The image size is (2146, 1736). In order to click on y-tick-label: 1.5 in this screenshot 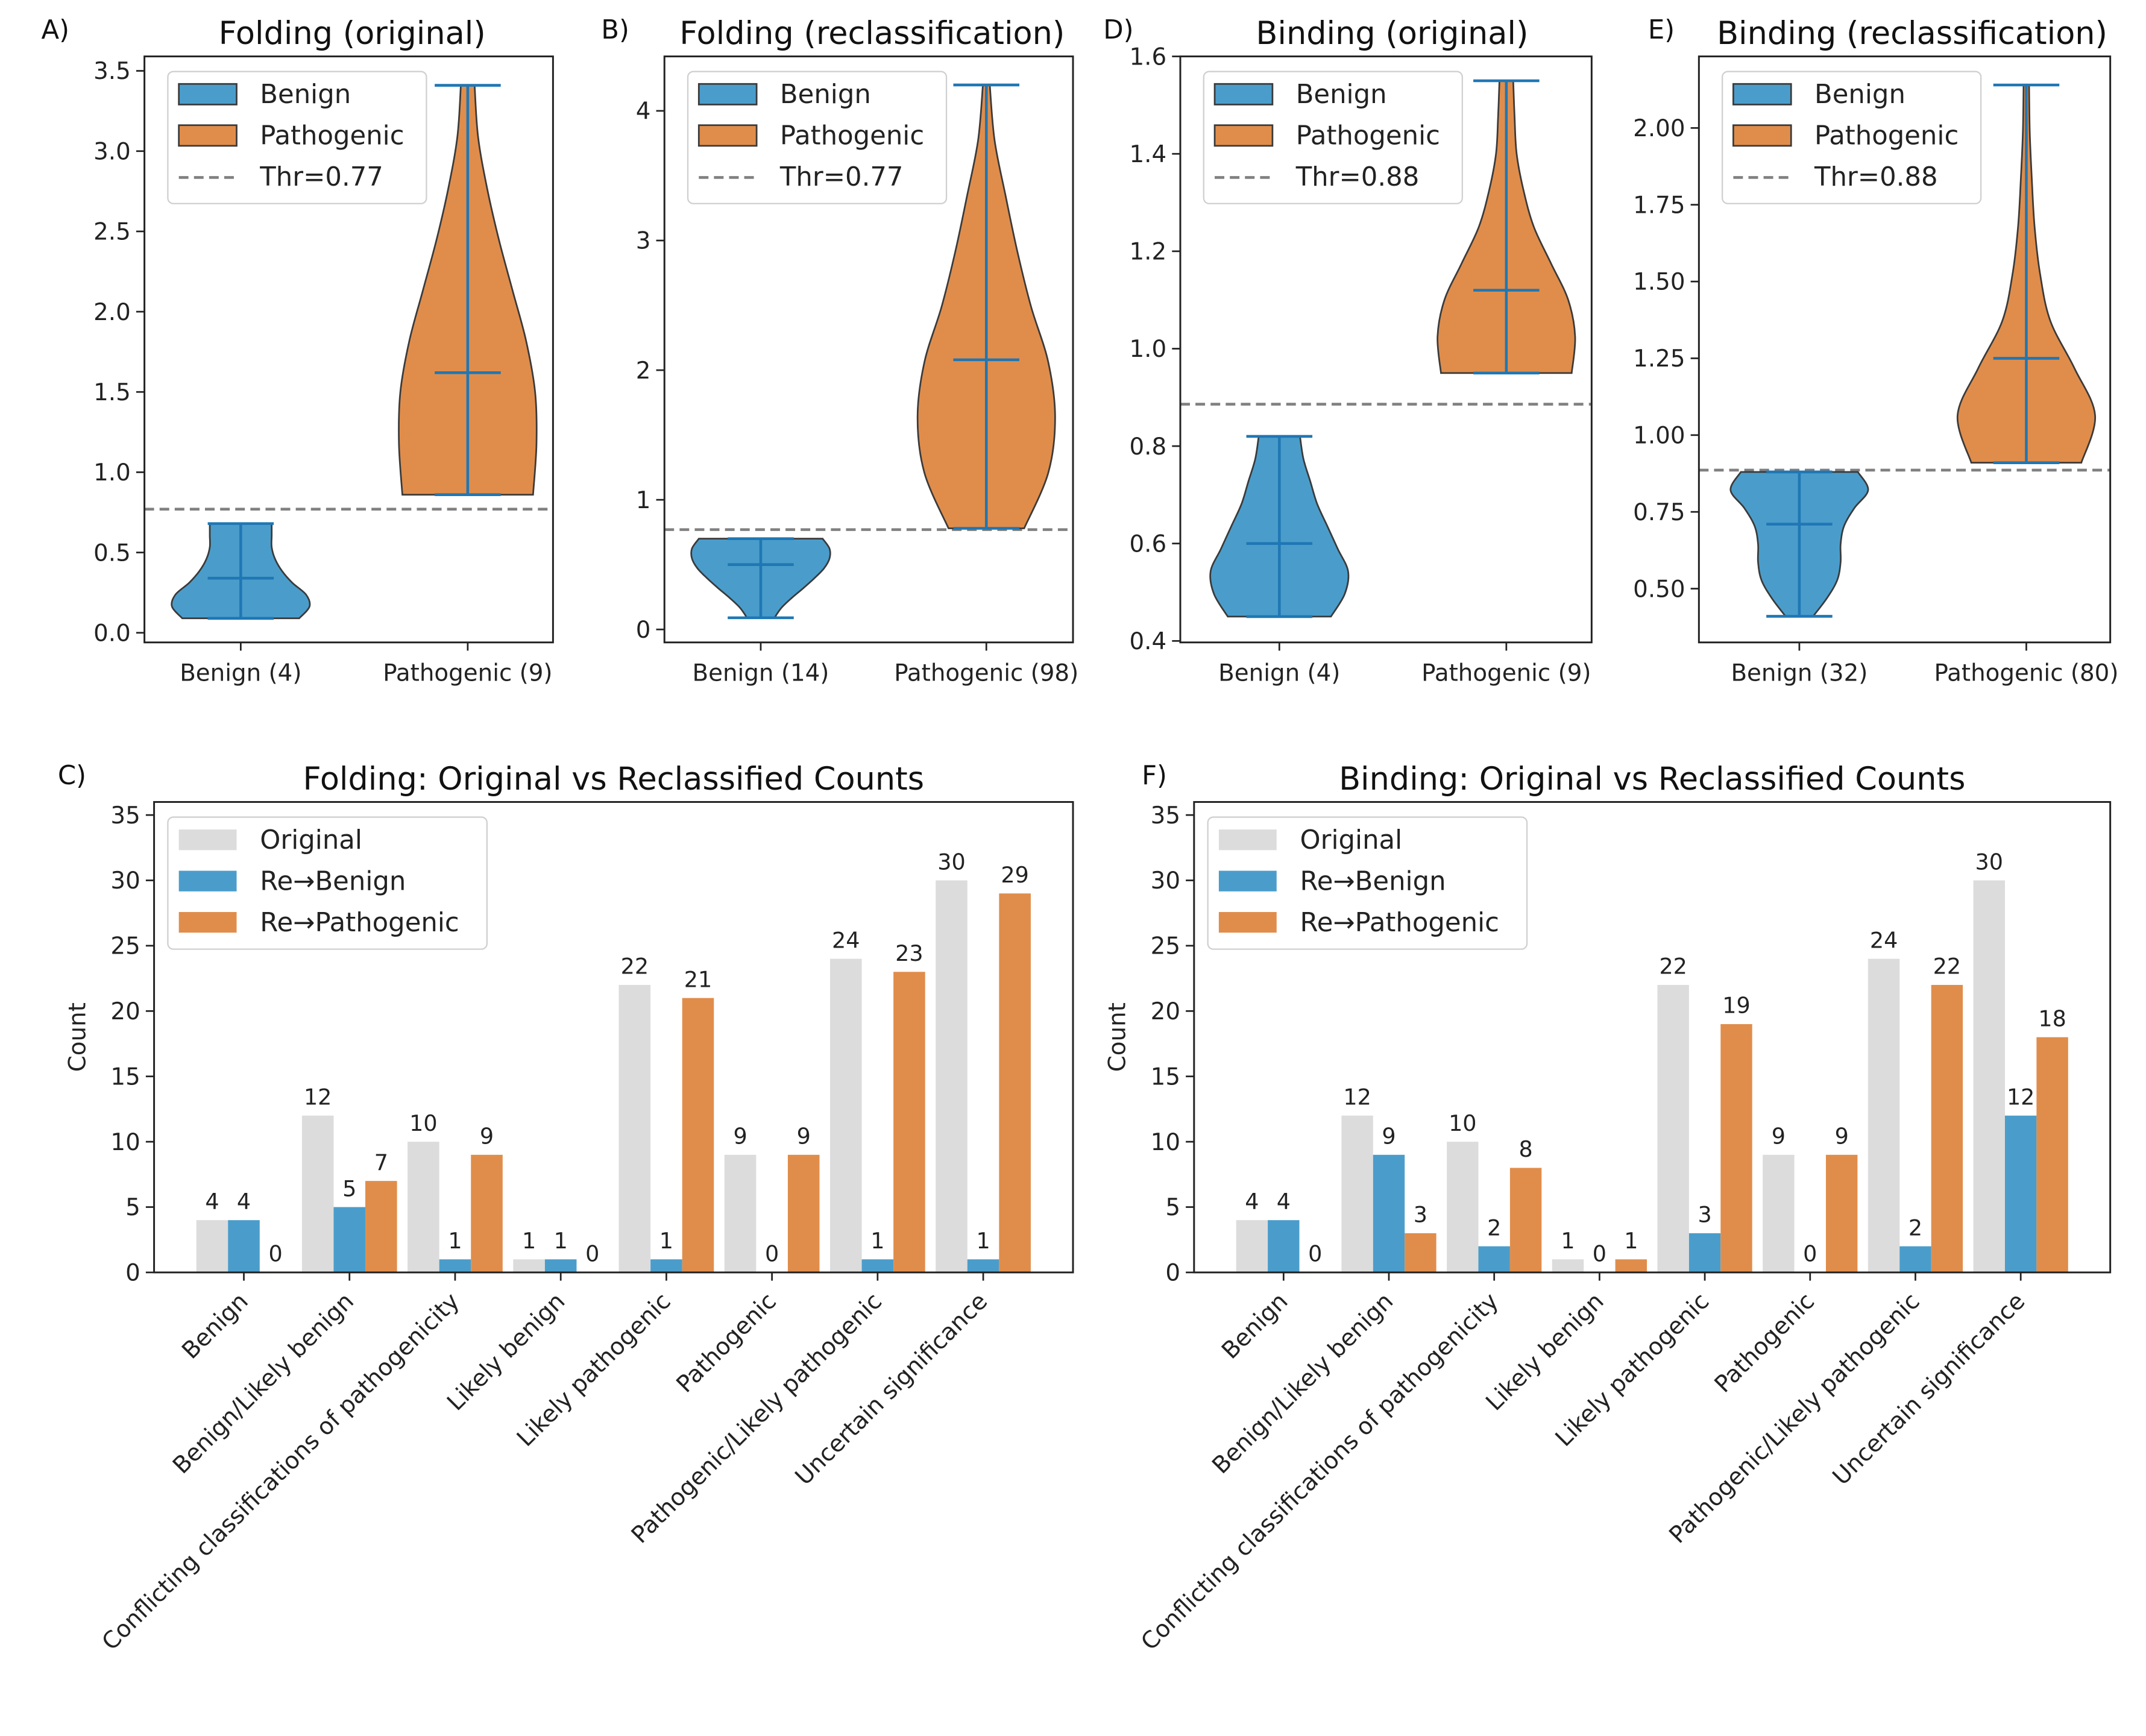, I will do `click(112, 392)`.